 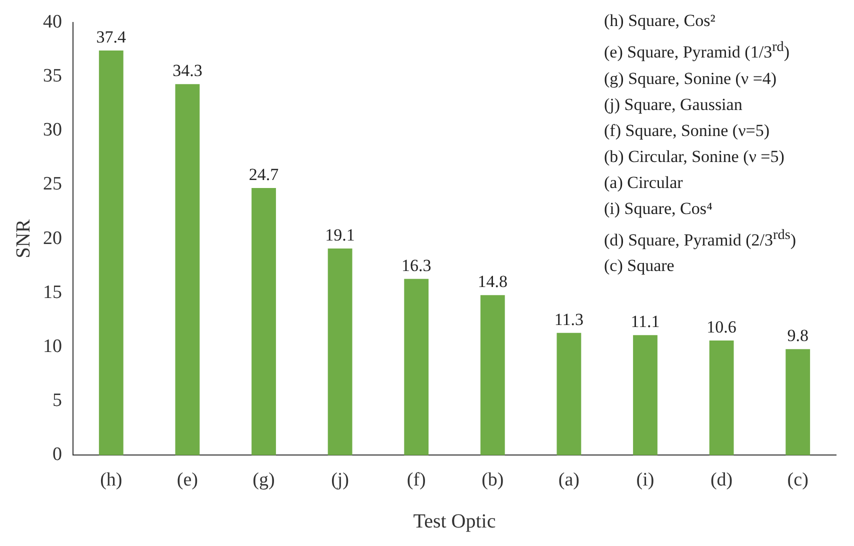 What do you see at coordinates (416, 480) in the screenshot?
I see `x-tick-label: (f)` at bounding box center [416, 480].